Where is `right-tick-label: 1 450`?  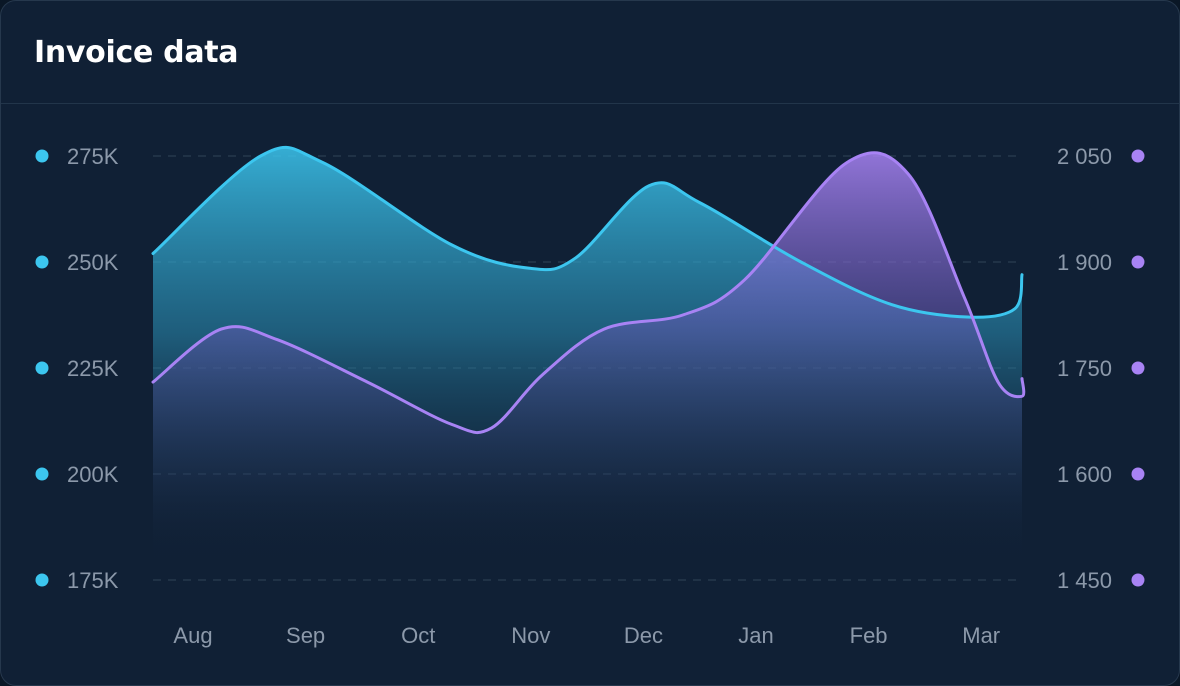 right-tick-label: 1 450 is located at coordinates (1084, 580).